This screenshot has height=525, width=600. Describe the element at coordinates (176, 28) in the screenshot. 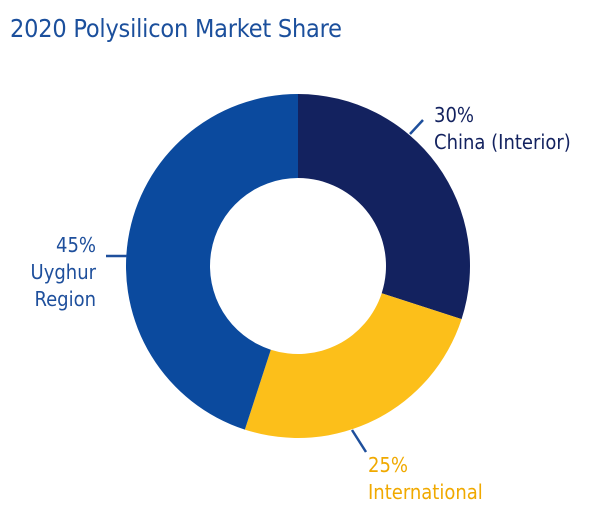

I see `chart-title: 2020 Polysilicon Market Share` at that location.